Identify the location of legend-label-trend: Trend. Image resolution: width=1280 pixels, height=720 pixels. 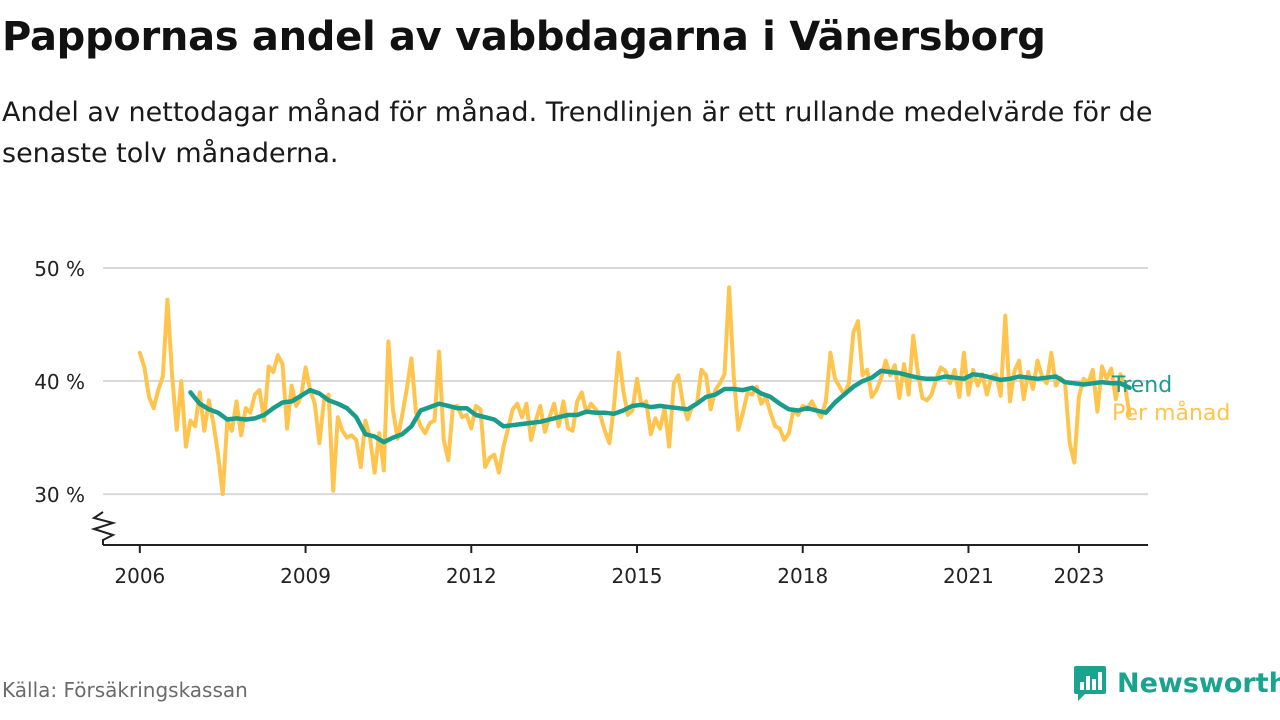
(1141, 385).